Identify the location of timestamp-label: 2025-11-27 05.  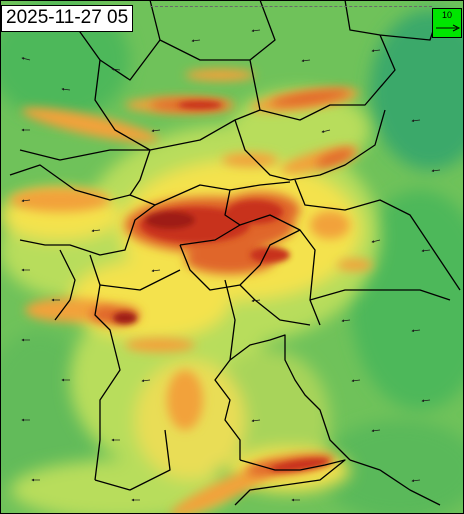
(67, 18).